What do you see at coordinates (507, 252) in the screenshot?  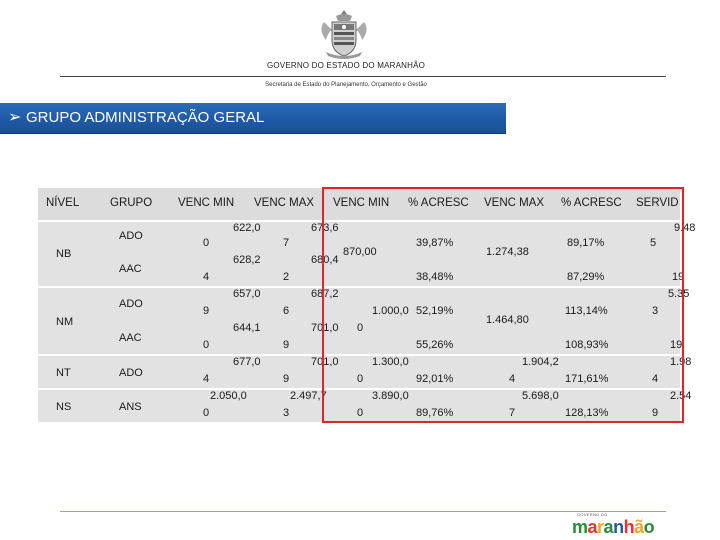 I see `table-cell: 1.274,38` at bounding box center [507, 252].